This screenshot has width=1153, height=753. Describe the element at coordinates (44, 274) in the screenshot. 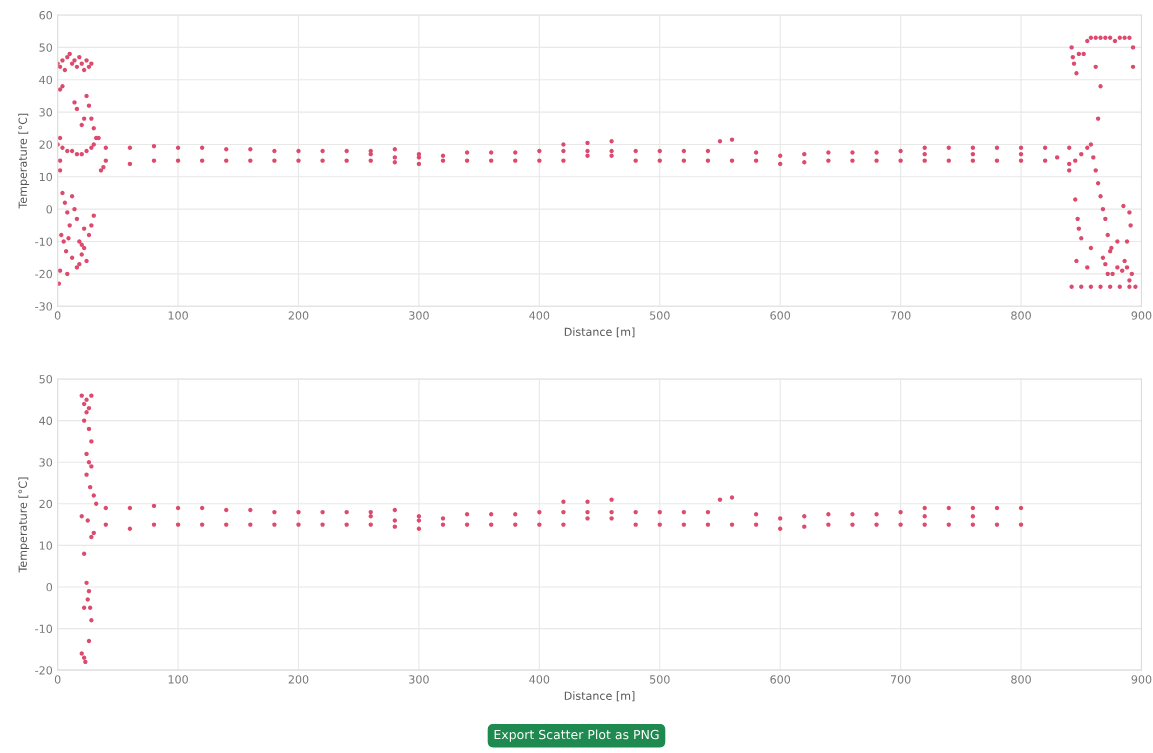

I see `y-tick-label: -20` at that location.